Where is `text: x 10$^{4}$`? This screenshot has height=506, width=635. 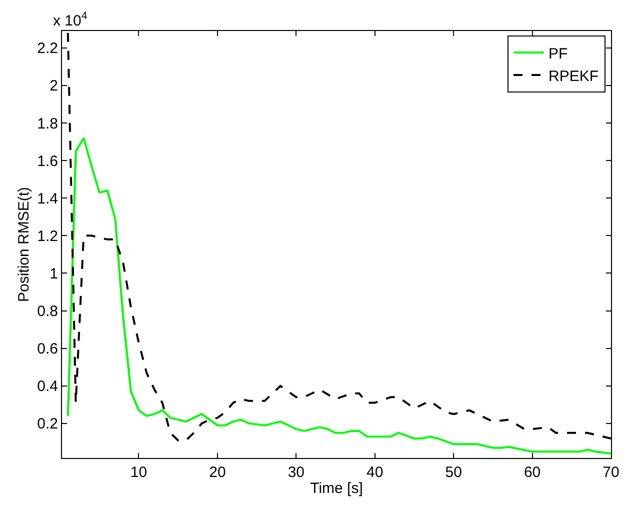 text: x 10$^{4}$ is located at coordinates (70, 20).